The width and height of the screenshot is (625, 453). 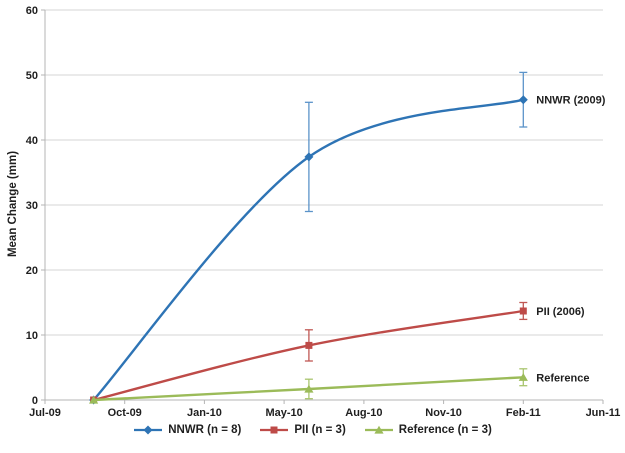 What do you see at coordinates (125, 413) in the screenshot?
I see `x-tick-label-oct-09: Oct-09` at bounding box center [125, 413].